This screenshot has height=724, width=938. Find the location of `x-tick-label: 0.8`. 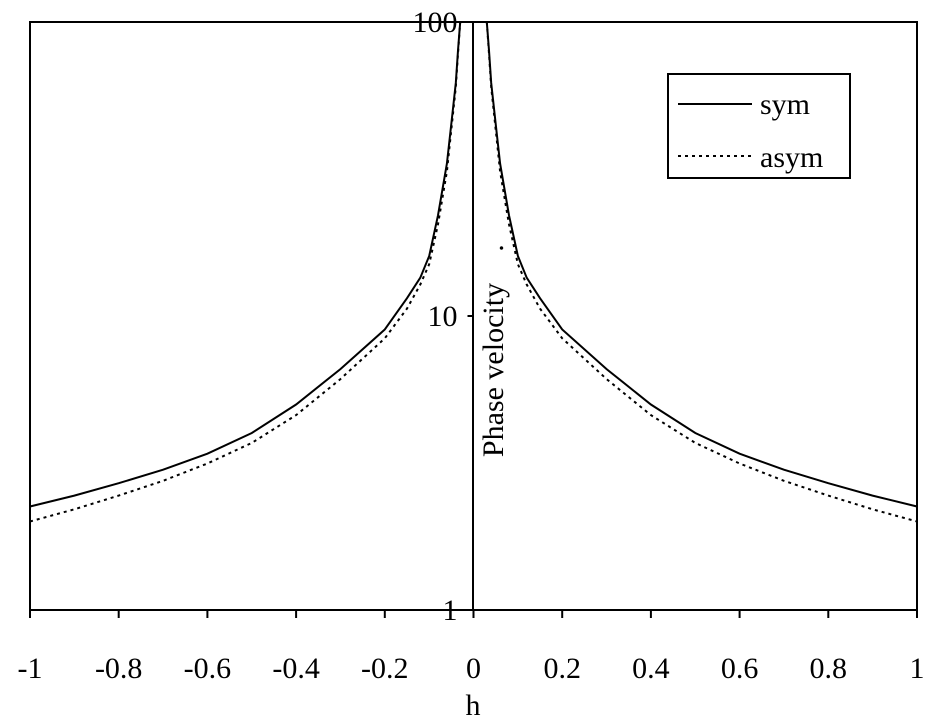

x-tick-label: 0.8 is located at coordinates (829, 668).